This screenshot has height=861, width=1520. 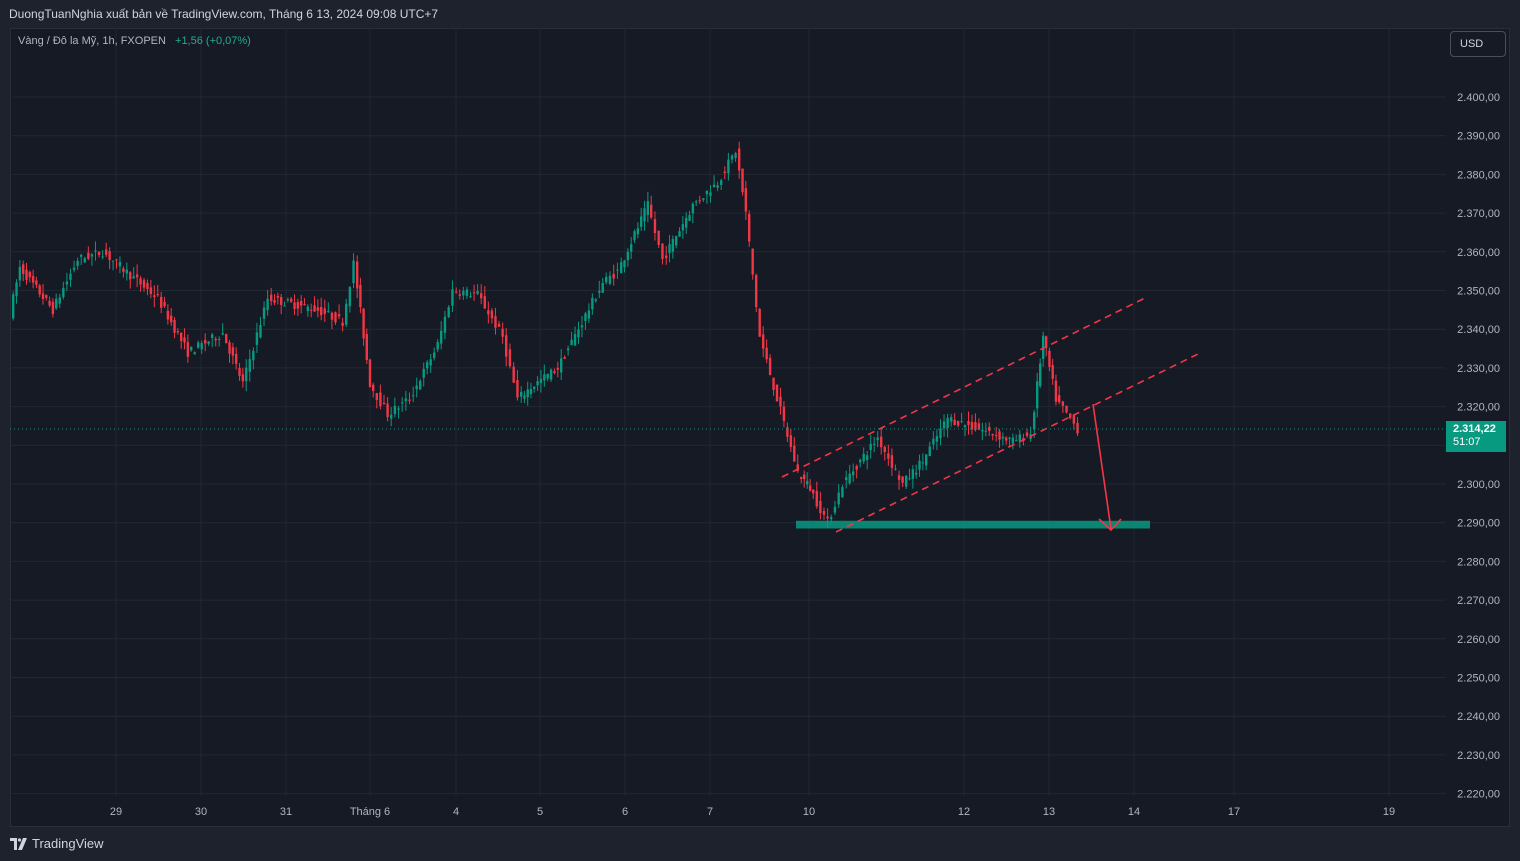 What do you see at coordinates (1478, 679) in the screenshot?
I see `y-tick-label: 2.250,00` at bounding box center [1478, 679].